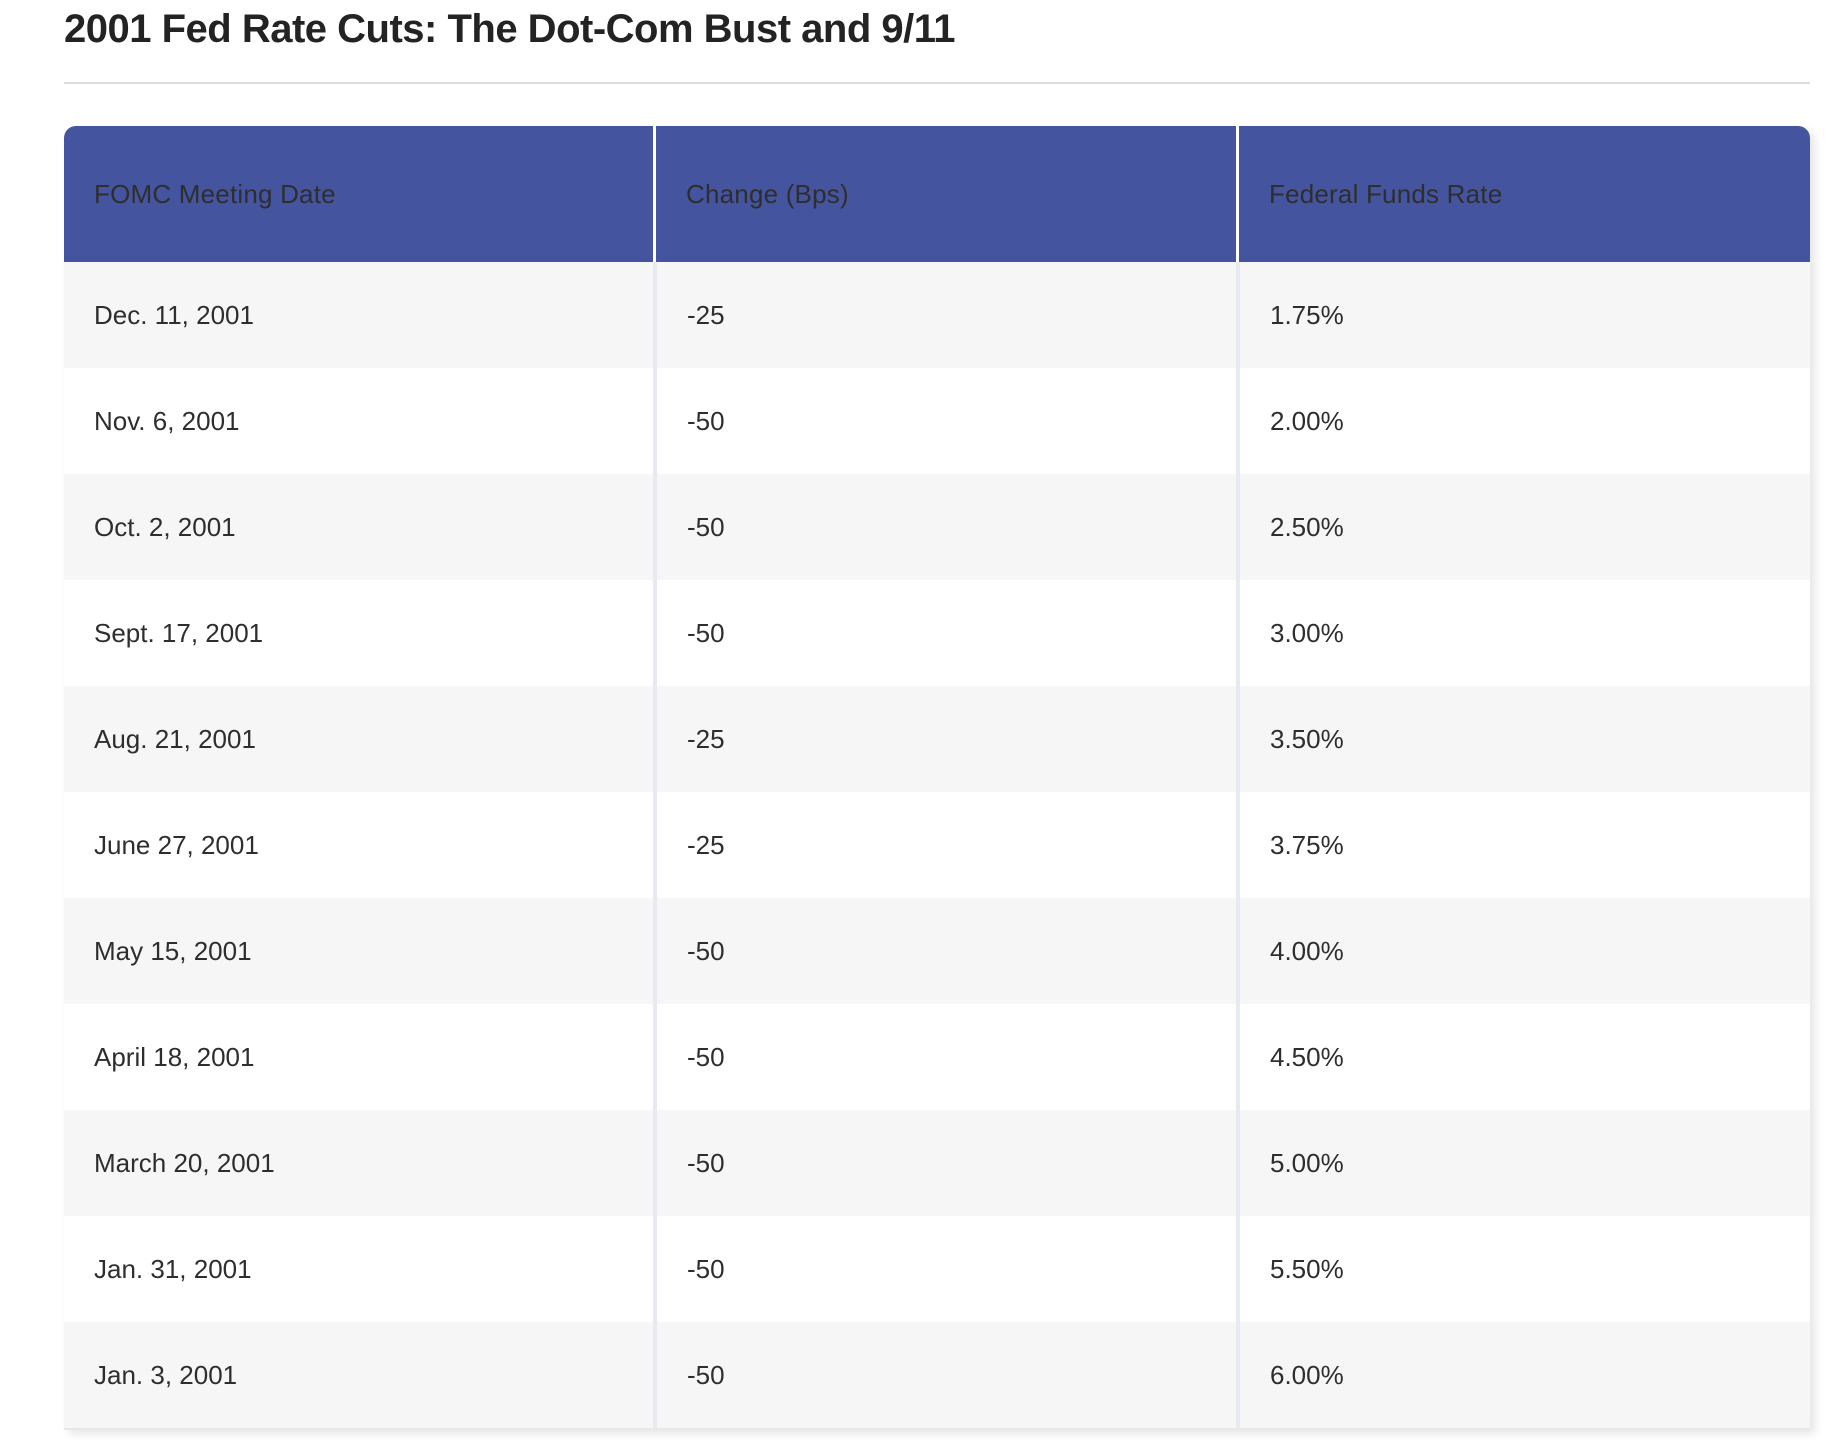 This screenshot has height=1446, width=1826. What do you see at coordinates (1523, 1375) in the screenshot?
I see `cell-federal-funds-rate: 6.00%` at bounding box center [1523, 1375].